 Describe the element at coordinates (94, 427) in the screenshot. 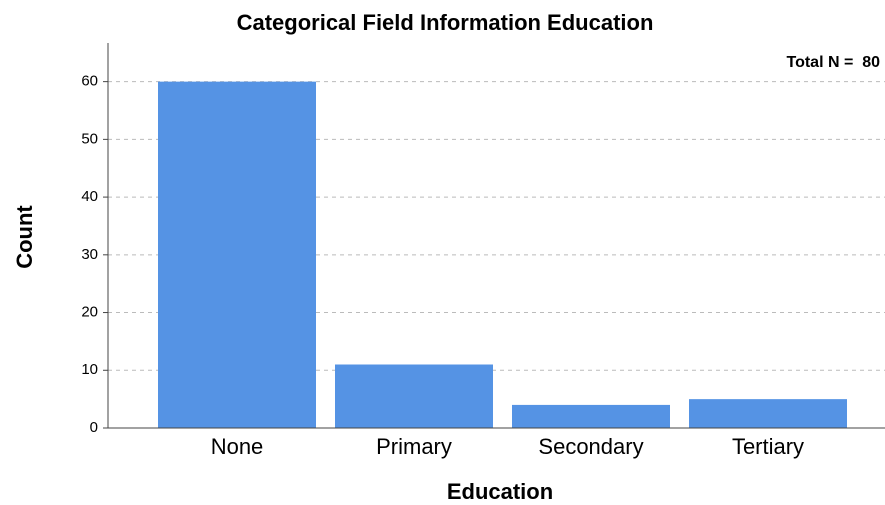

I see `y-tick-label: 0` at that location.